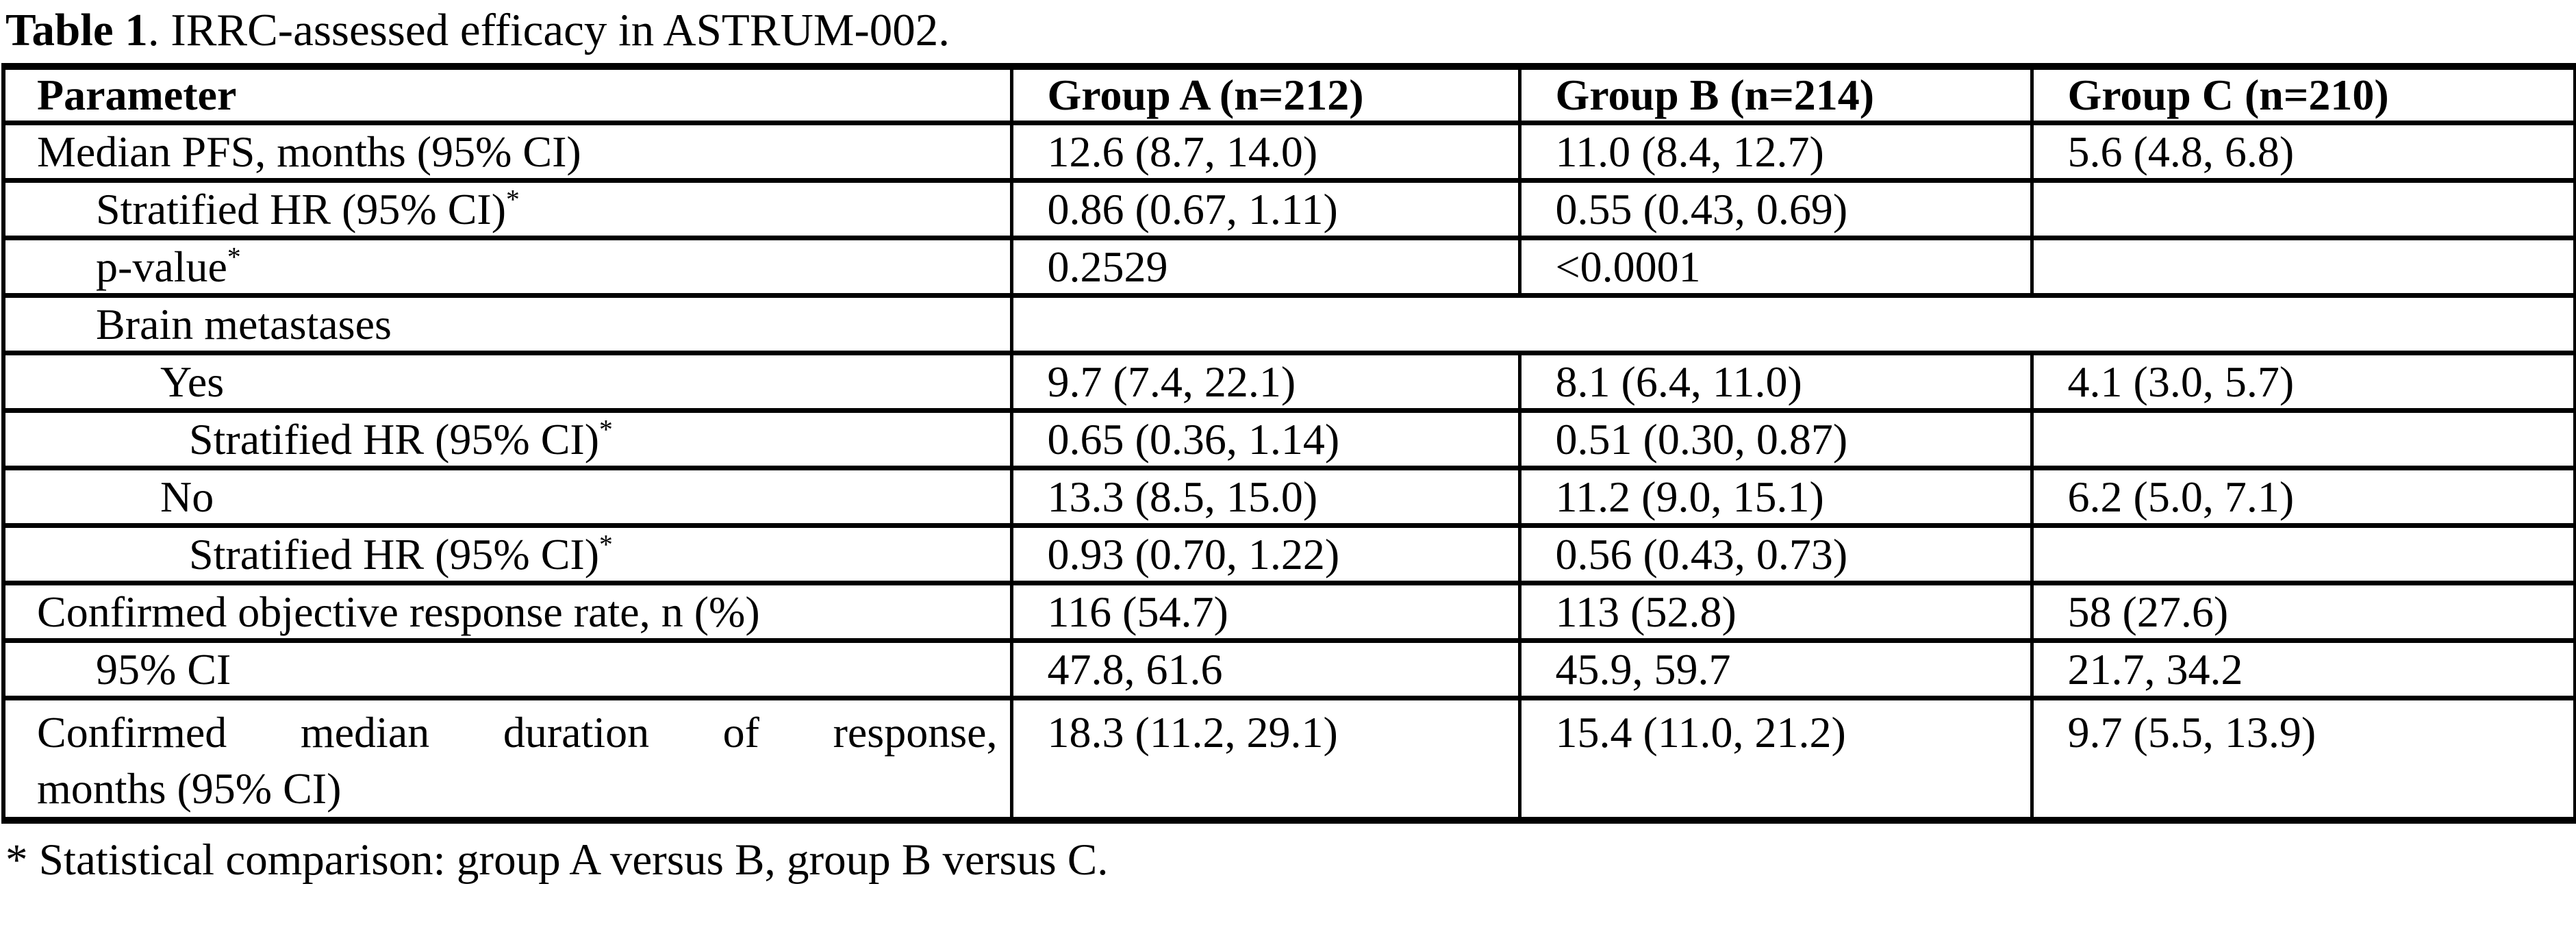 This screenshot has width=2576, height=936. What do you see at coordinates (507, 267) in the screenshot?
I see `param-cell: p-value*` at bounding box center [507, 267].